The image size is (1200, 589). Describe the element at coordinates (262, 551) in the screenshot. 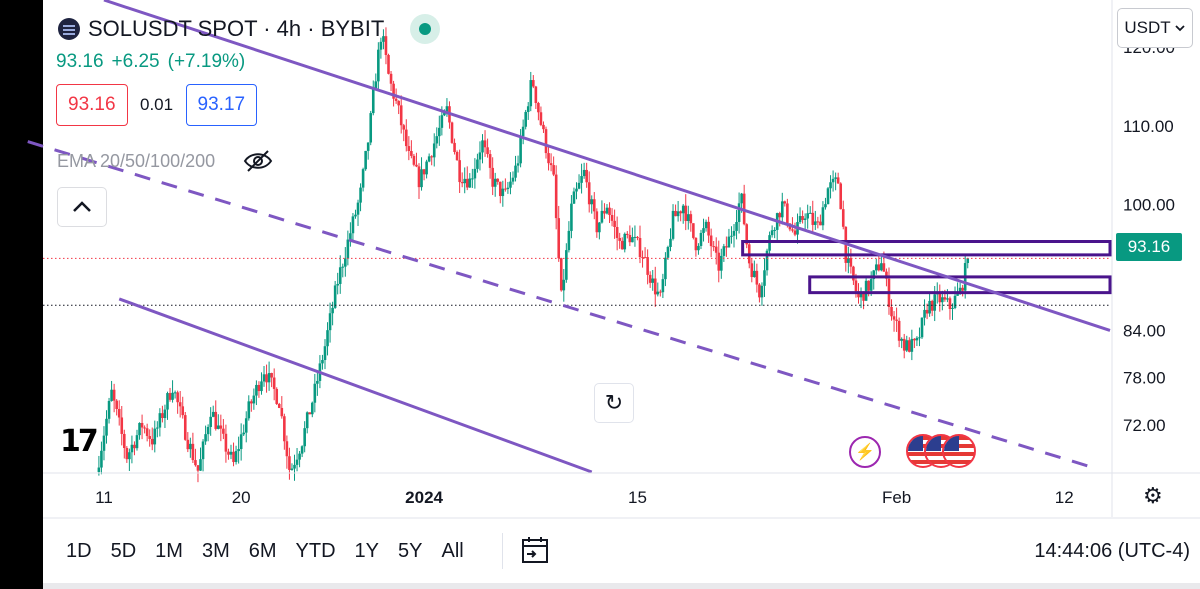

I see `timeframe-6m: 6M` at that location.